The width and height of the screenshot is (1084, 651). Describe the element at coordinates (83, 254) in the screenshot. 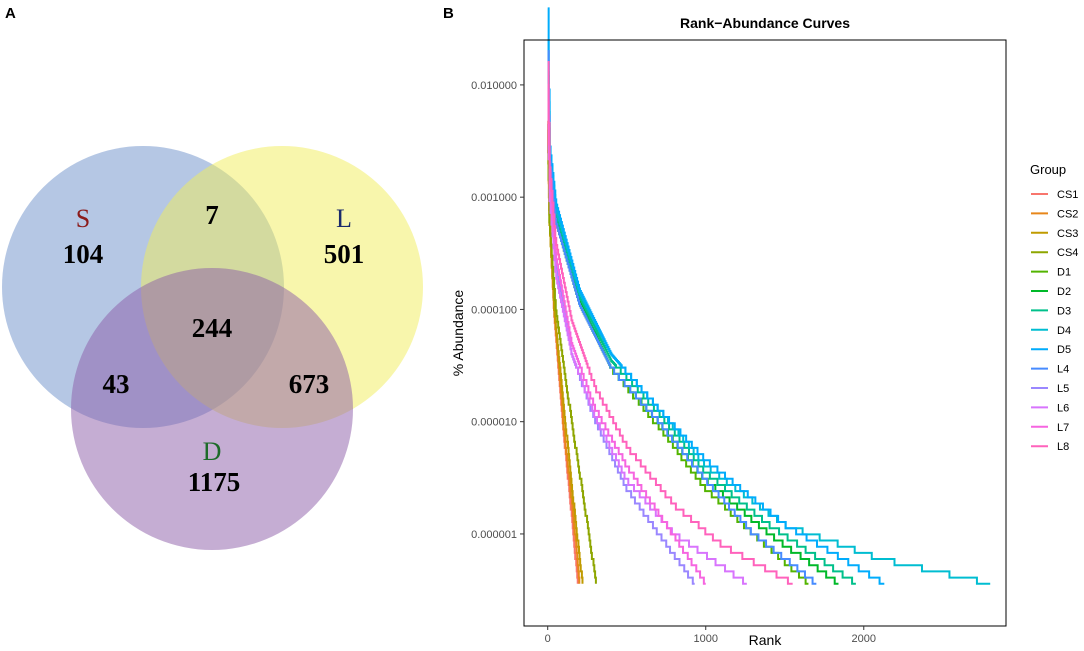

I see `venn-count-s-only: 104` at that location.